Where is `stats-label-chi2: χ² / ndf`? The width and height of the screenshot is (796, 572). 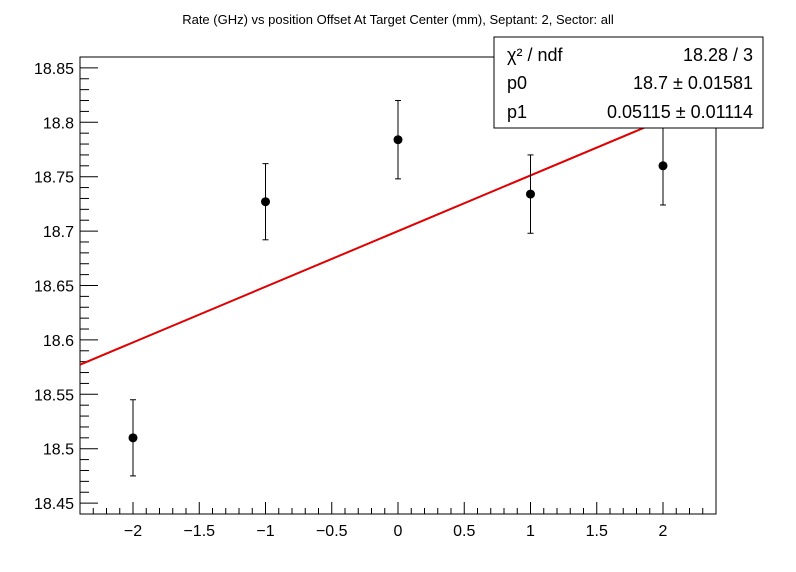 stats-label-chi2: χ² / ndf is located at coordinates (535, 55).